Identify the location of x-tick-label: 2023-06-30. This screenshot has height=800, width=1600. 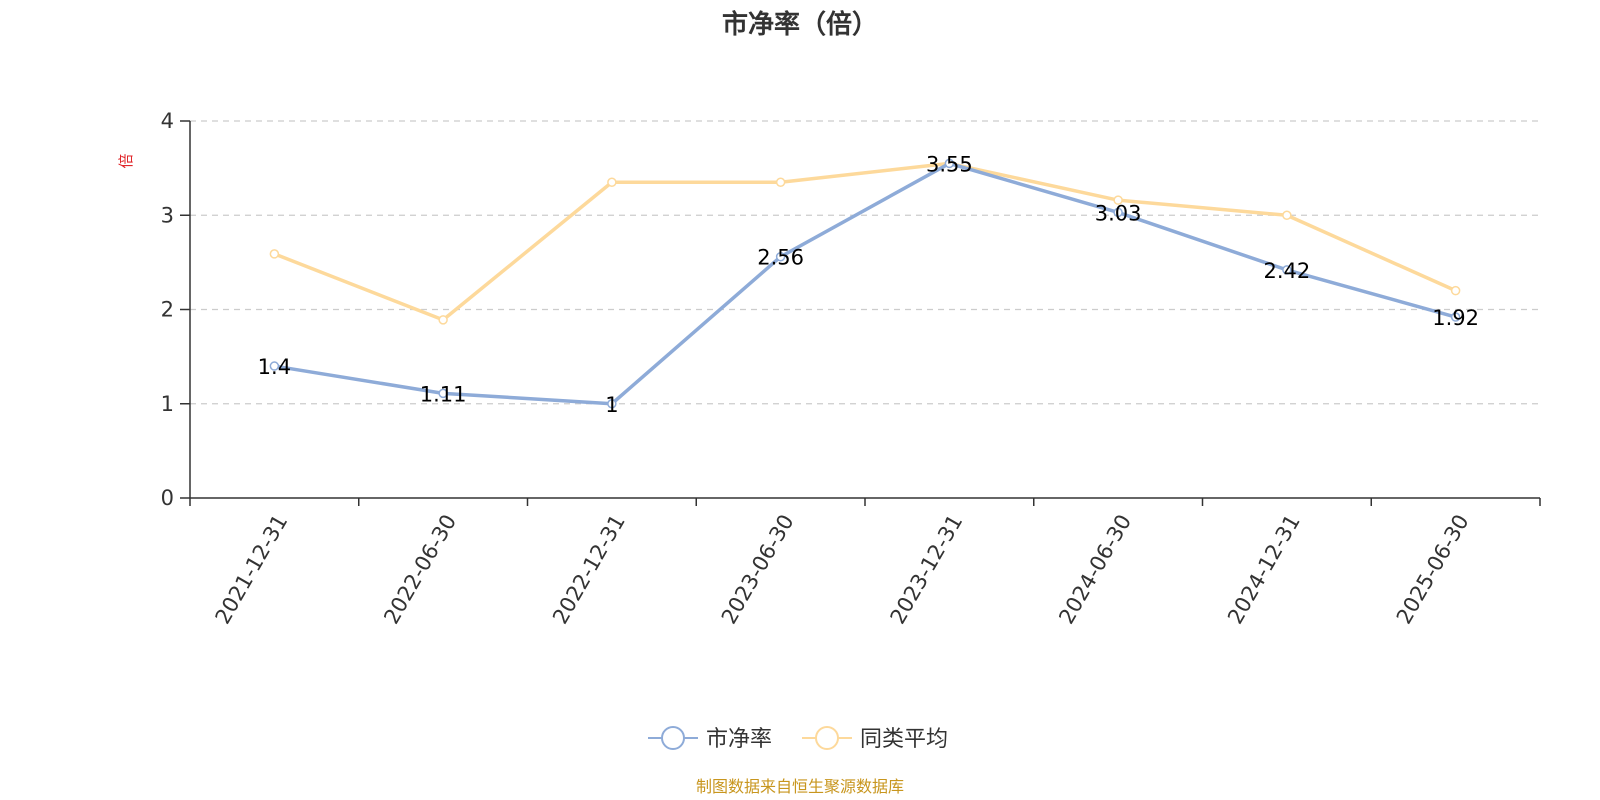
(758, 569).